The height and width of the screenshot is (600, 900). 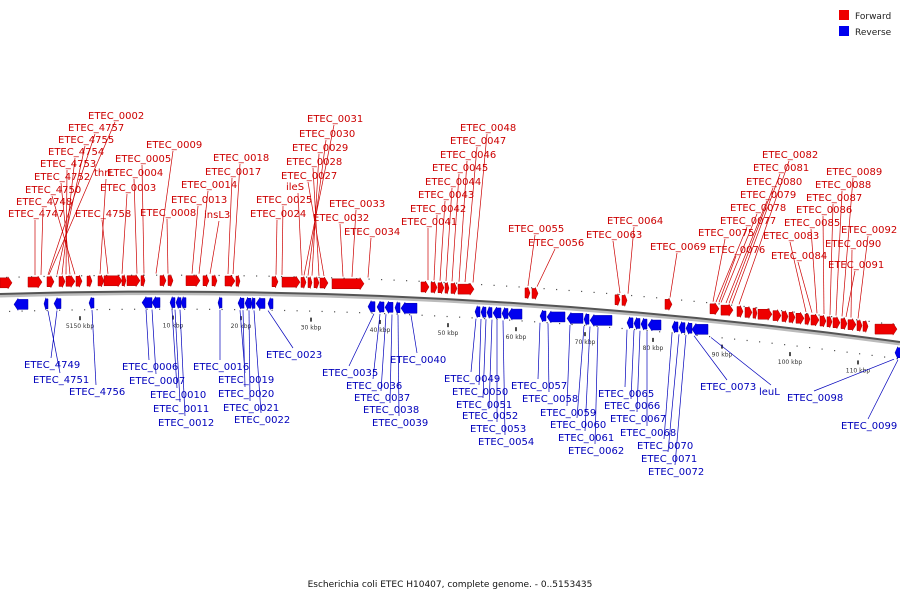 I want to click on axis-tick-label: 100 kbp, so click(x=790, y=362).